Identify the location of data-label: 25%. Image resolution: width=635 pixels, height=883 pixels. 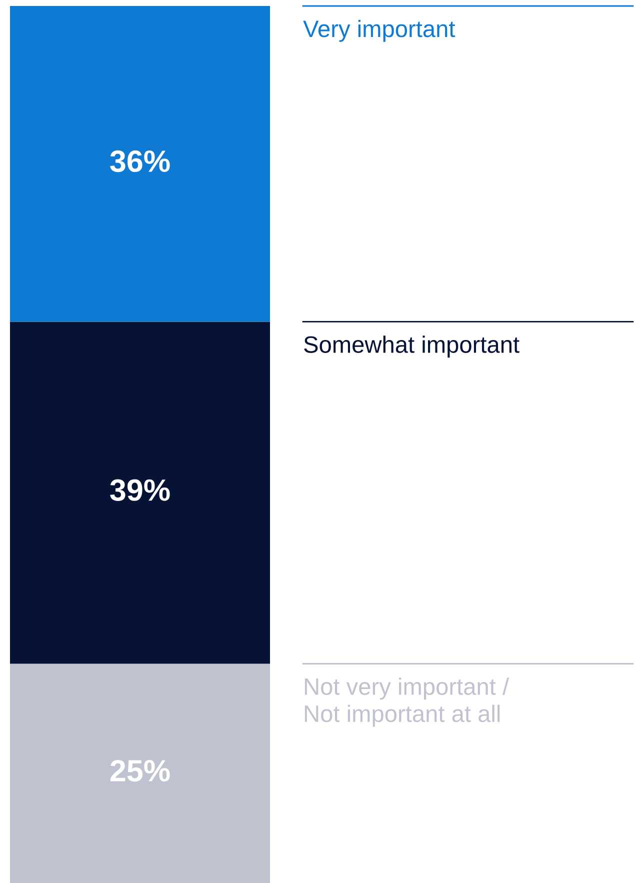
(140, 771).